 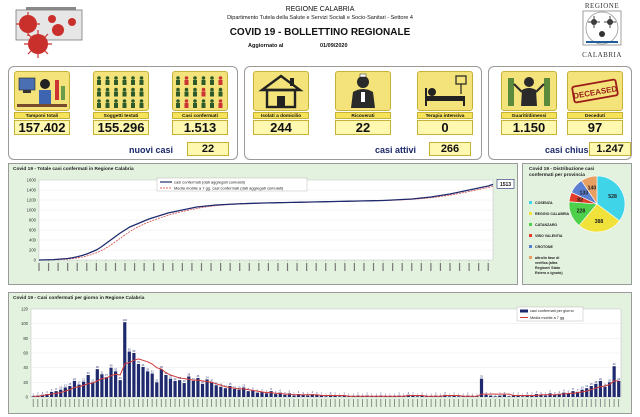 I want to click on lab-test-icon, so click(x=42, y=91).